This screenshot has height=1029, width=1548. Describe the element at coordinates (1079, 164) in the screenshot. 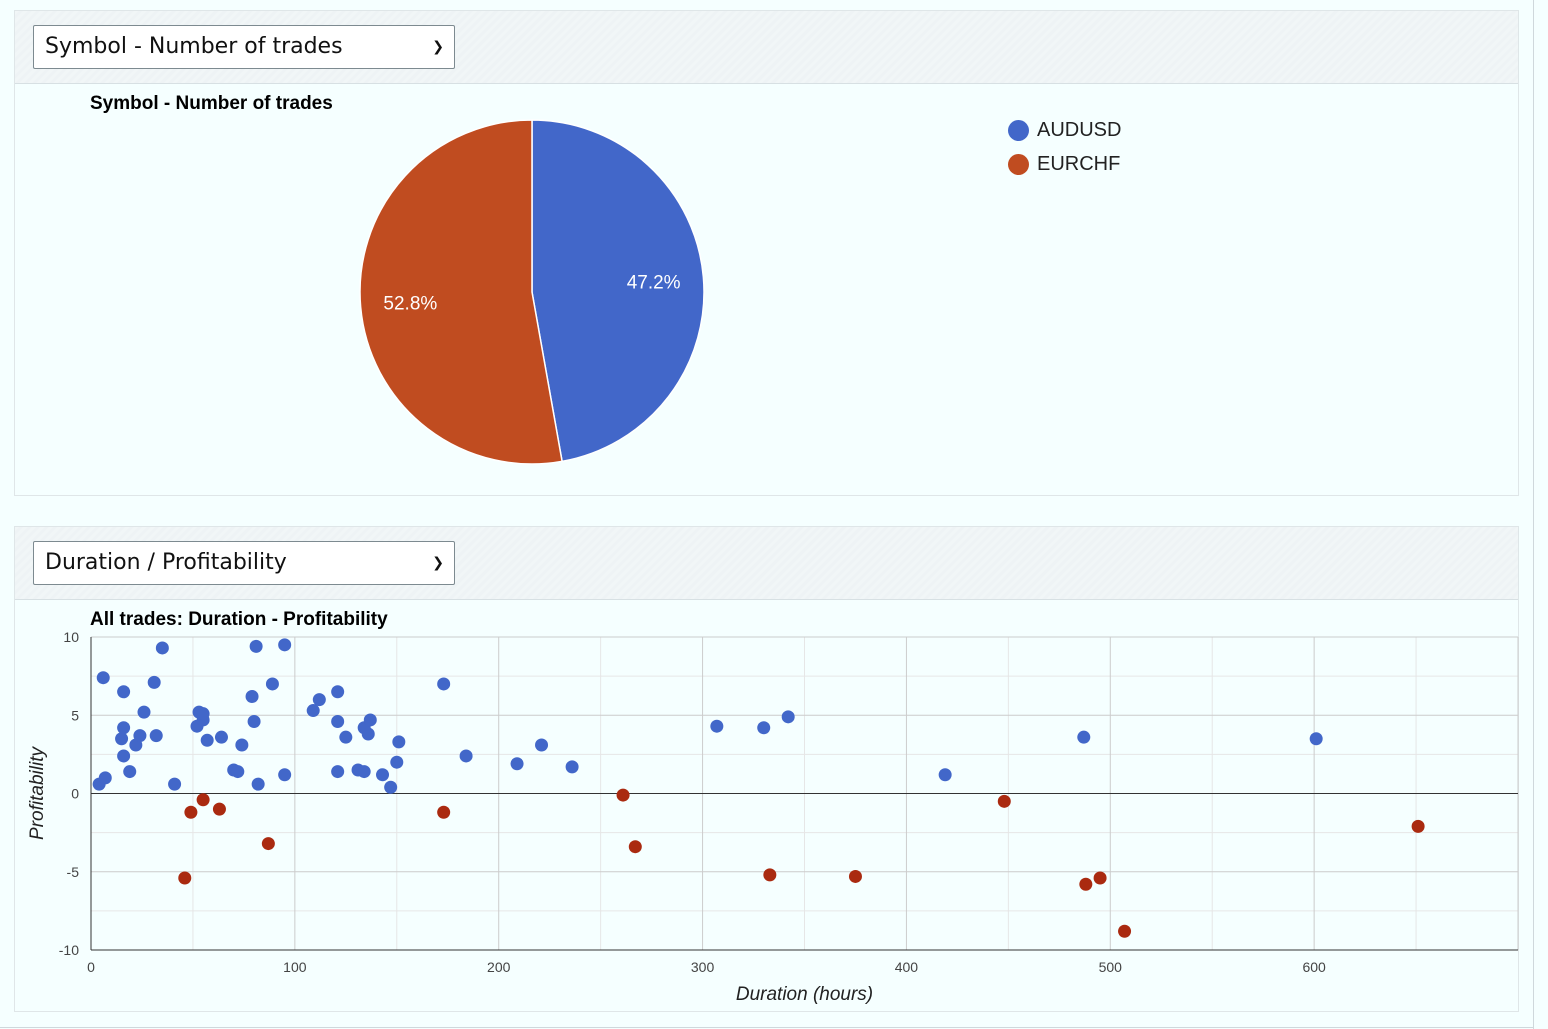

I see `legend-label-eurchf: EURCHF` at that location.